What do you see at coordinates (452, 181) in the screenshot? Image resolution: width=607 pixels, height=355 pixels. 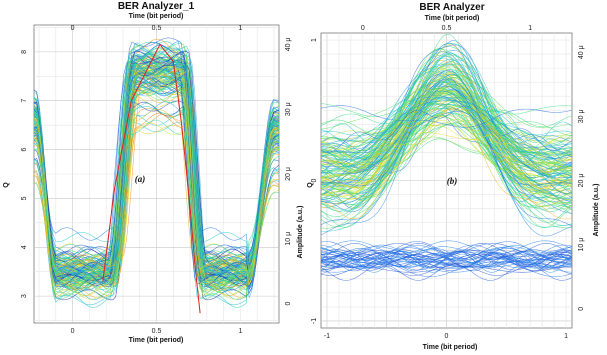 I see `panel-b-annotation: (b)` at bounding box center [452, 181].